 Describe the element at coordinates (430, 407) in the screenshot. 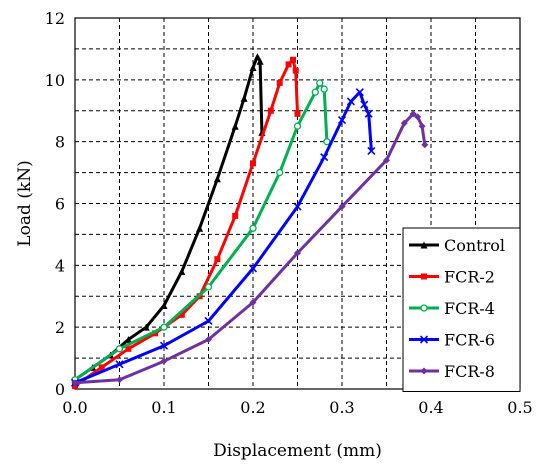

I see `x-tick-label: 0.4` at that location.